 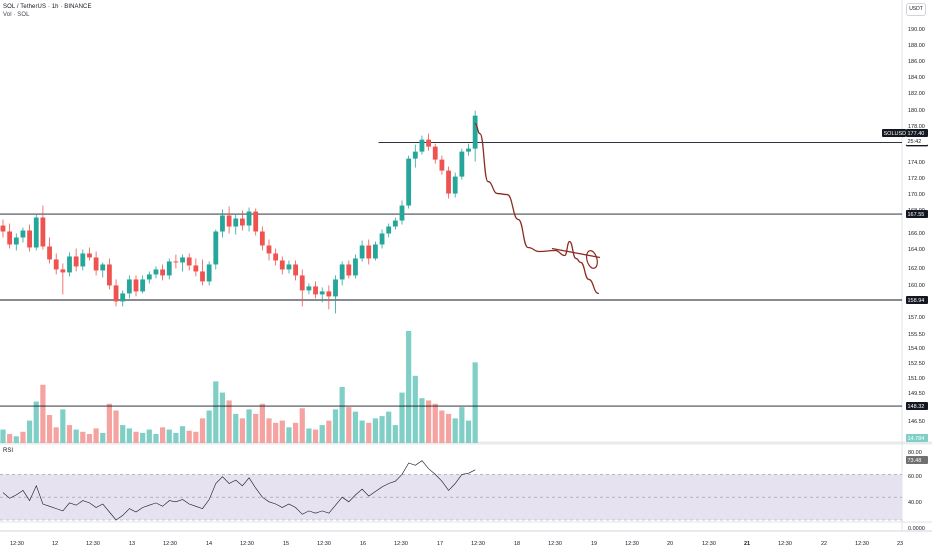 What do you see at coordinates (16, 15) in the screenshot?
I see `volume-legend: Vol · SOL` at bounding box center [16, 15].